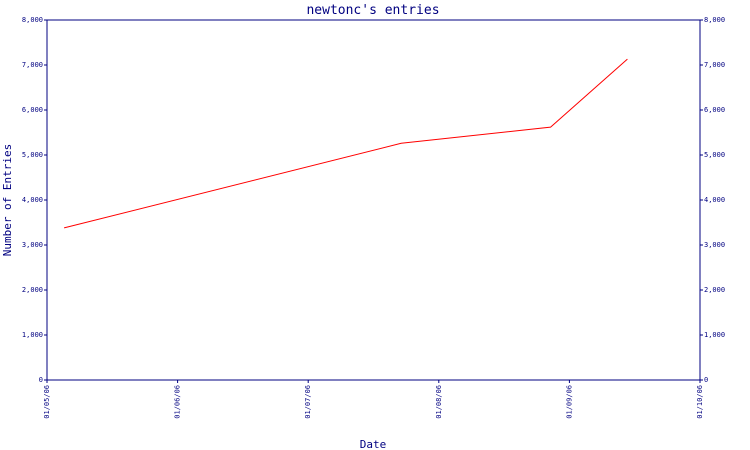  I want to click on x-axis-label: Date, so click(373, 444).